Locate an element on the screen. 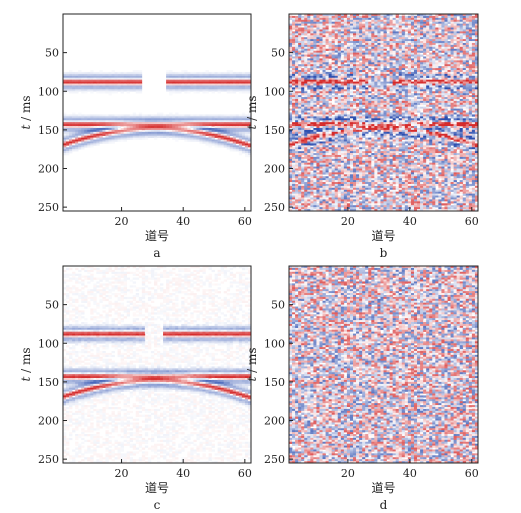  plot-frame-b is located at coordinates (383, 112).